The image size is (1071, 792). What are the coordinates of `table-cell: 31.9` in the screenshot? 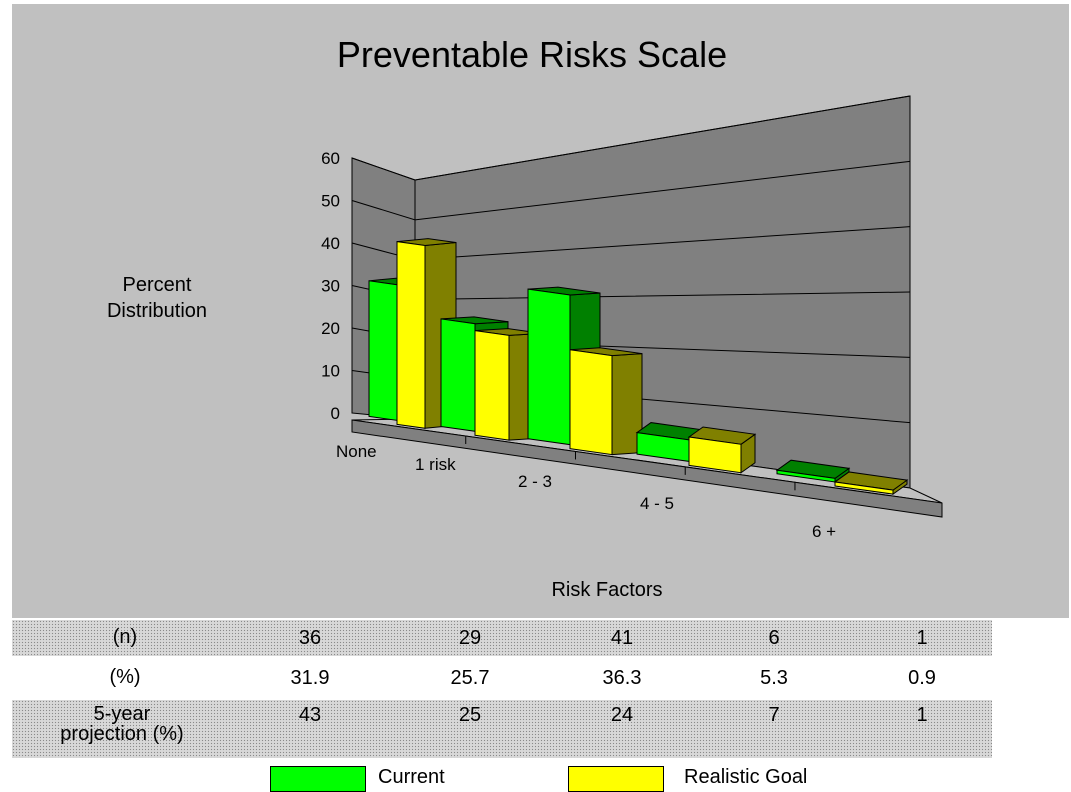 It's located at (310, 678).